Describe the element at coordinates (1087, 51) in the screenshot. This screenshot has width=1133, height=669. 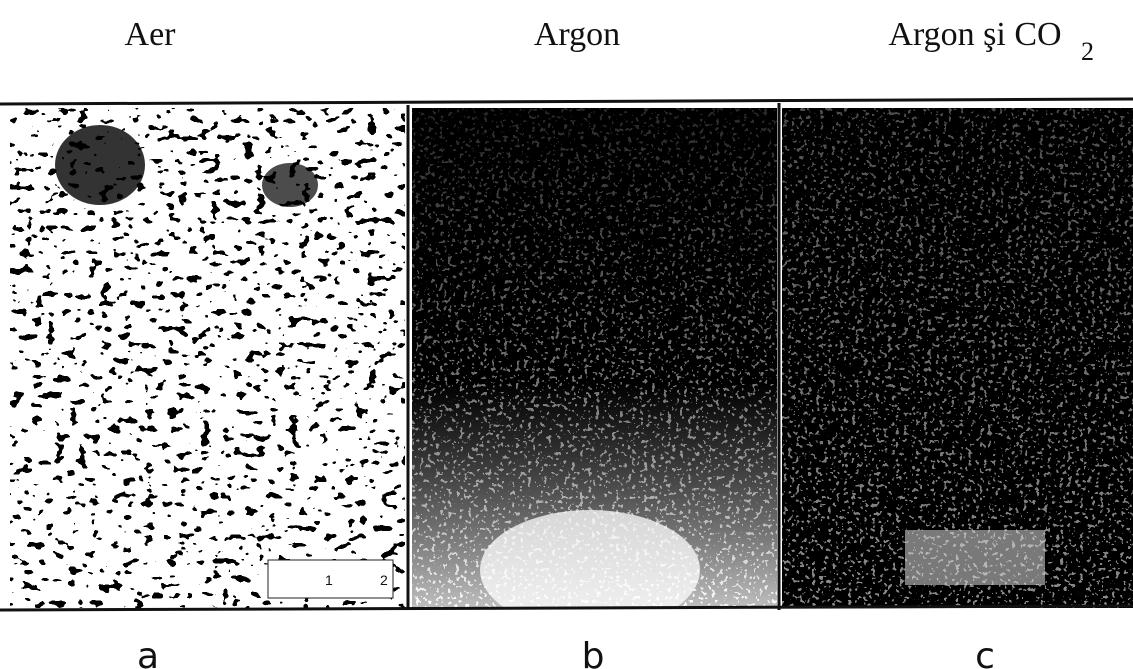
I see `panel-title-subscript: 2` at that location.